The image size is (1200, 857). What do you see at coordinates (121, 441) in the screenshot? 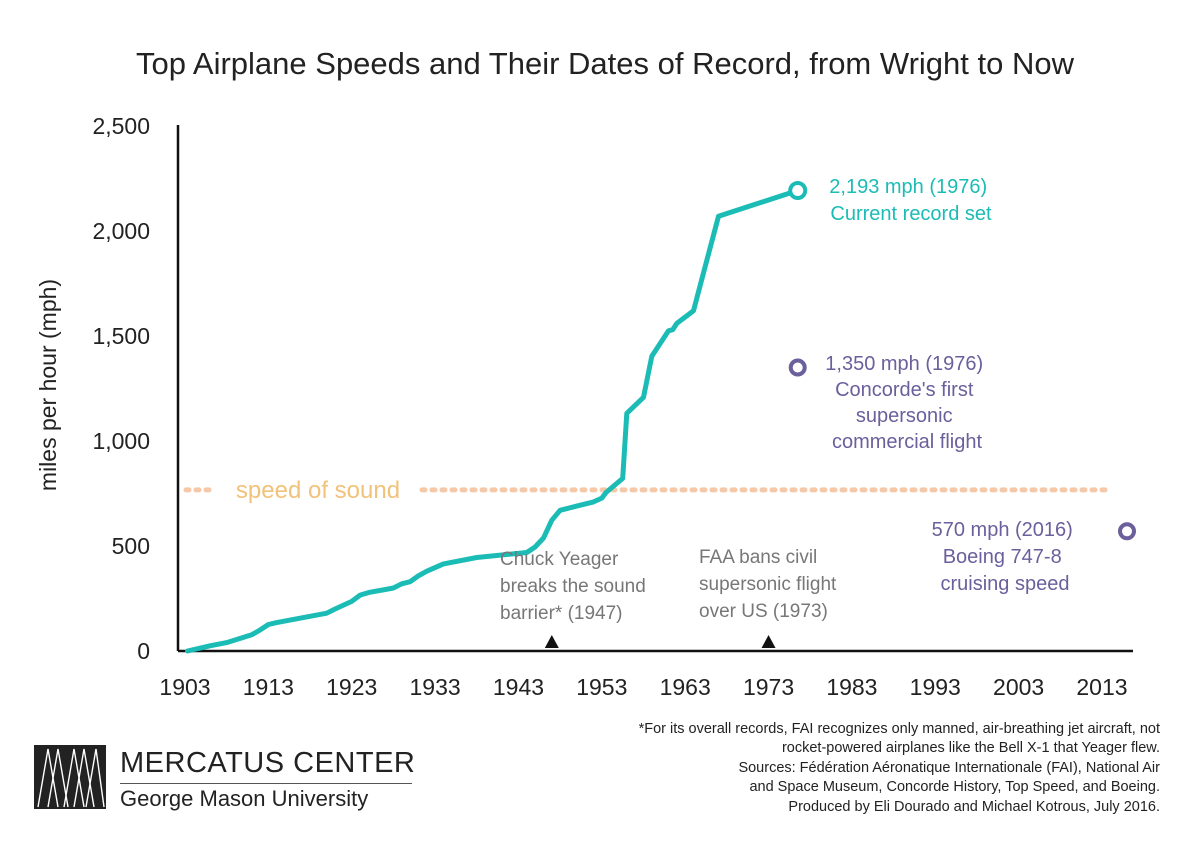
I see `y-tick-label: 1,000` at bounding box center [121, 441].